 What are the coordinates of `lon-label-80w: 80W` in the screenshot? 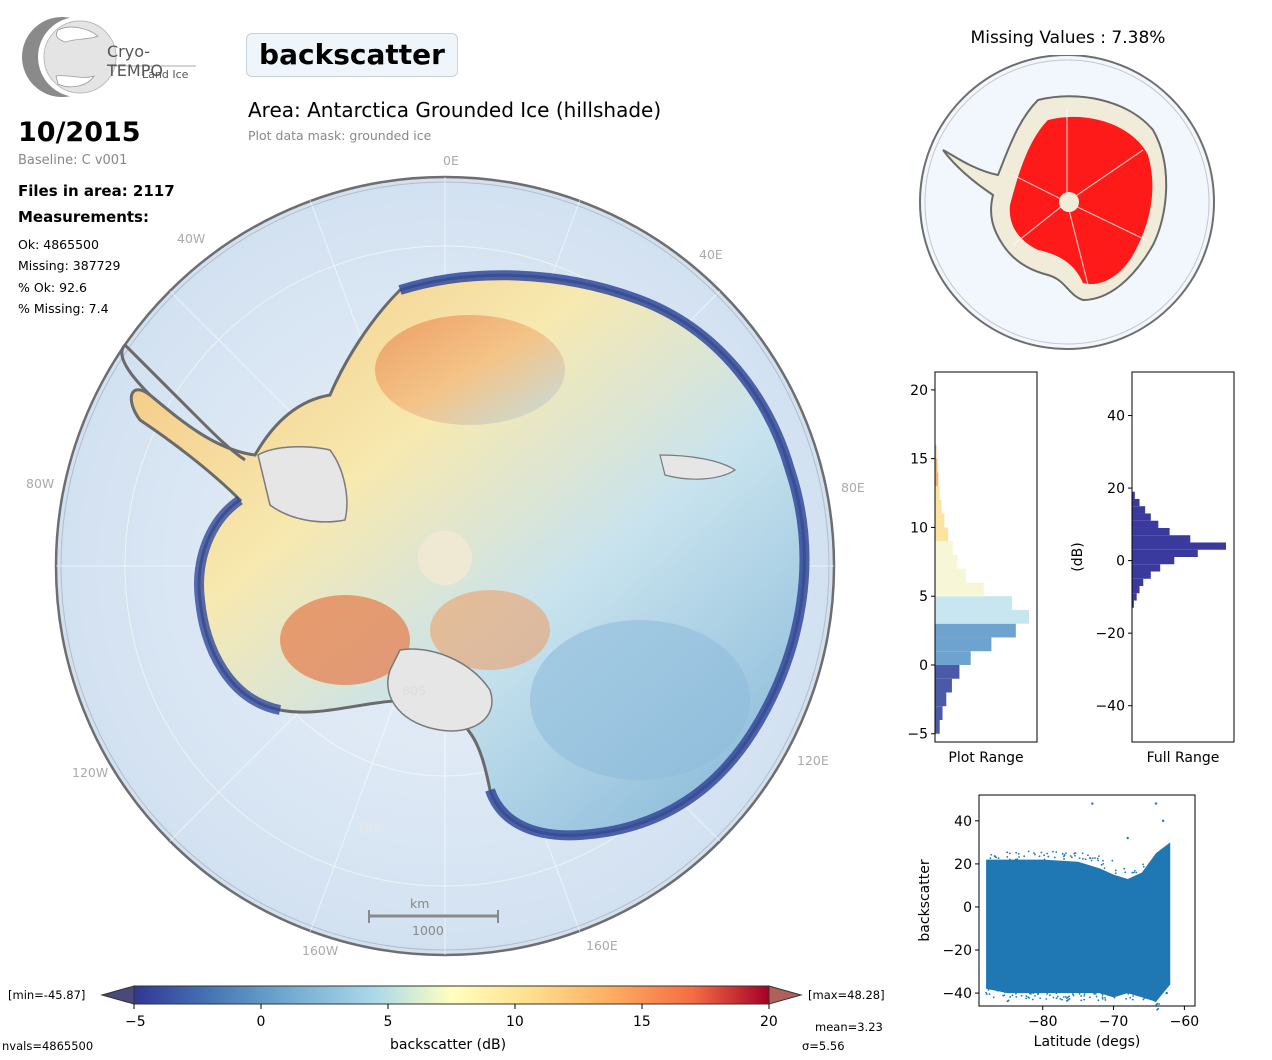 It's located at (40, 483).